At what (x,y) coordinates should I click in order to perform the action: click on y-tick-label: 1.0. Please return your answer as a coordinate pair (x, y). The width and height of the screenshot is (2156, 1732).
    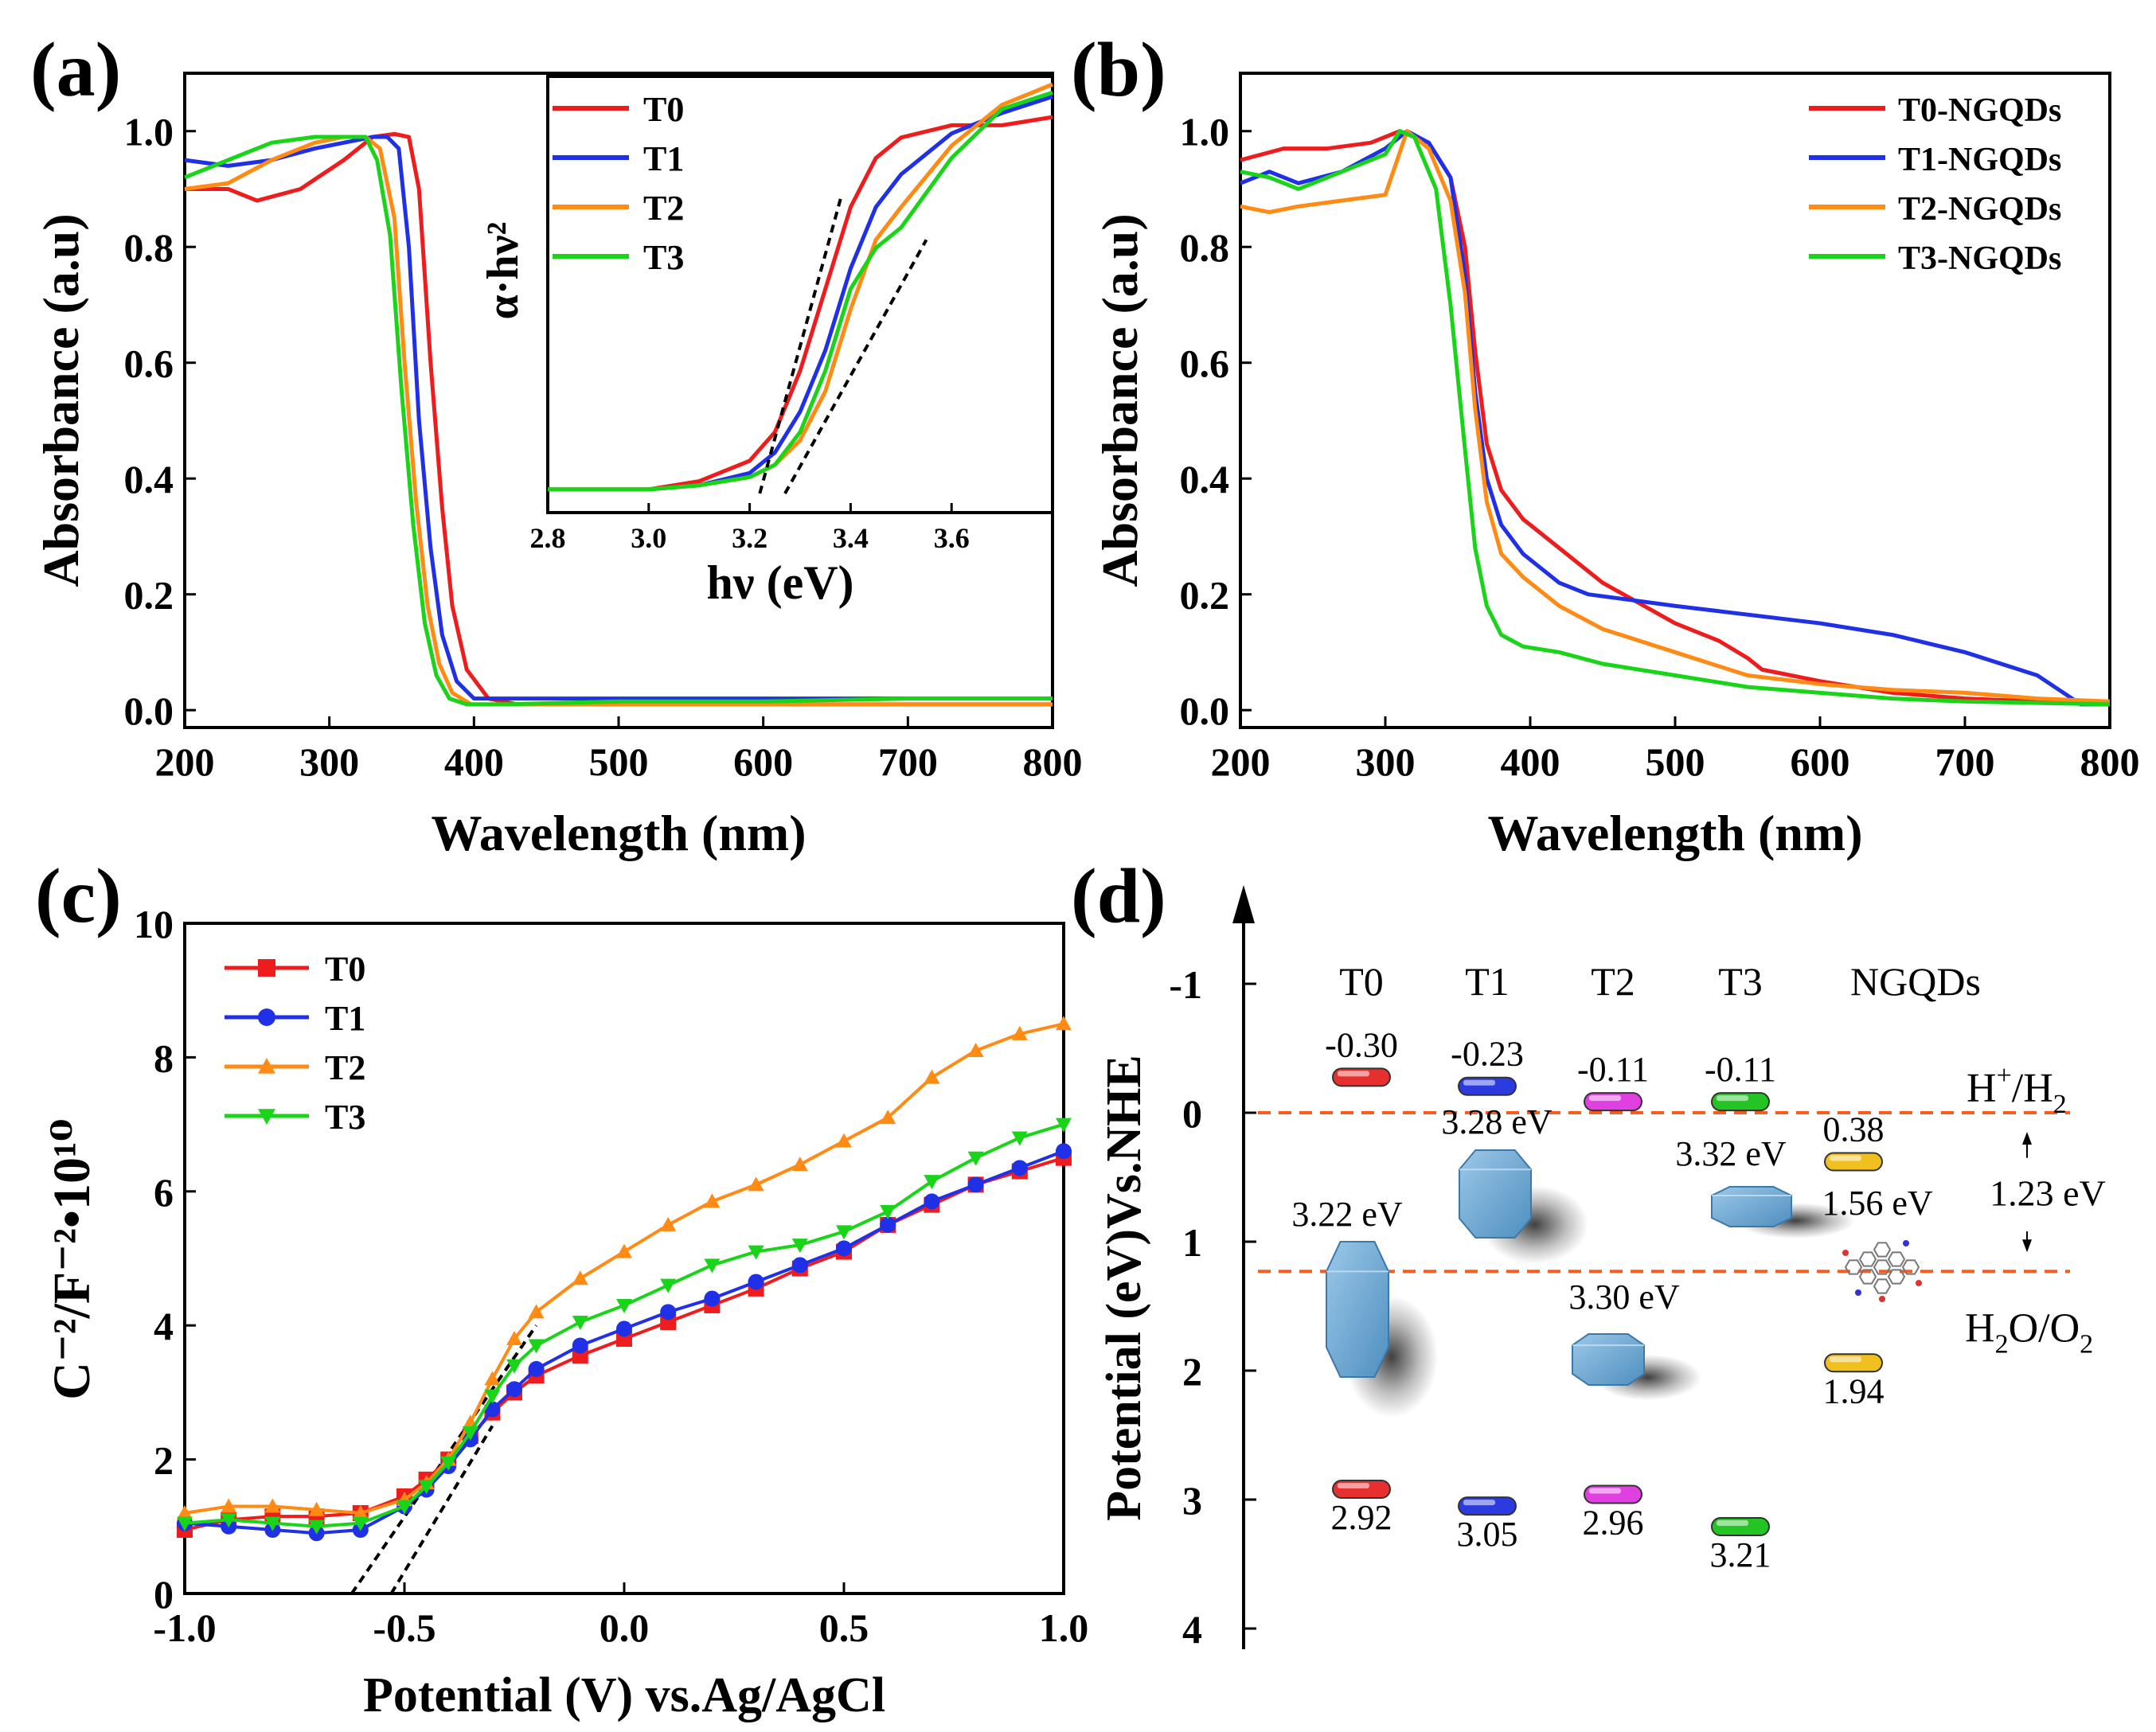
    Looking at the image, I should click on (1205, 132).